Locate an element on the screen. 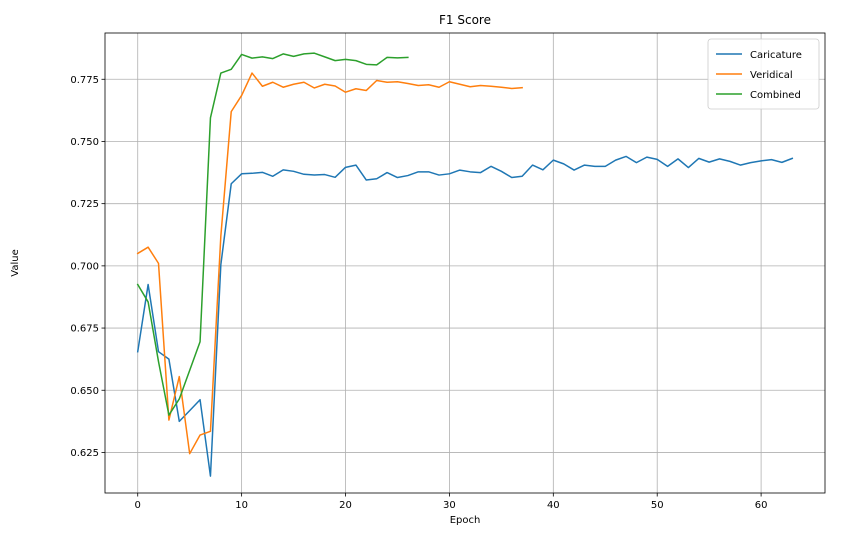  x-tick-label: 20 is located at coordinates (345, 505).